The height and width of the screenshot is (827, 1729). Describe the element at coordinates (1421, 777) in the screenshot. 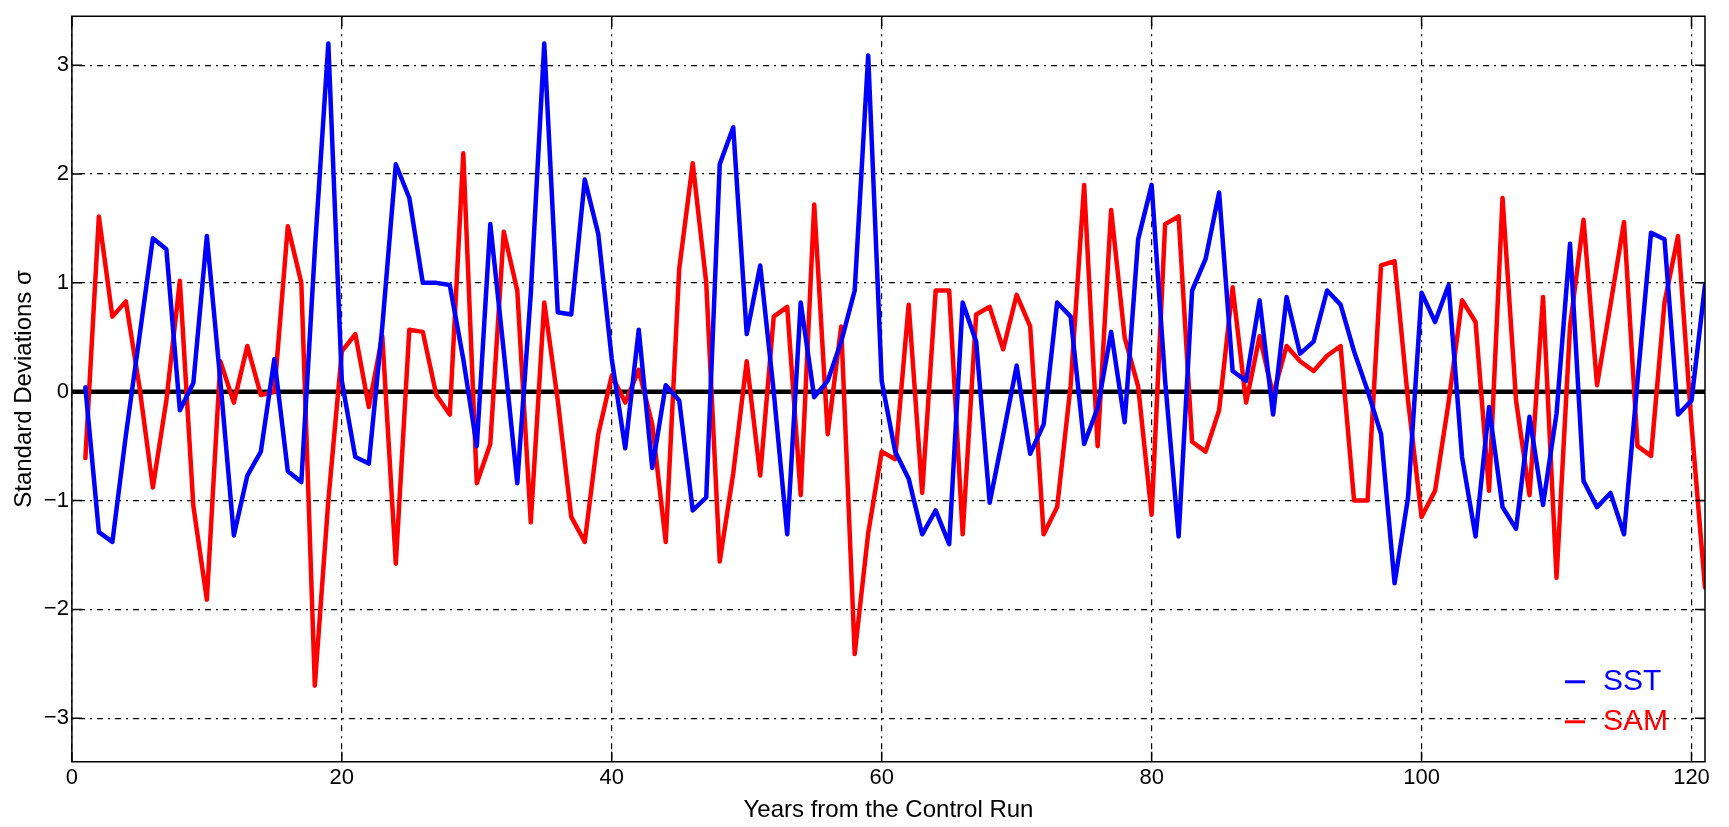

I see `x-tick-label: 100` at that location.